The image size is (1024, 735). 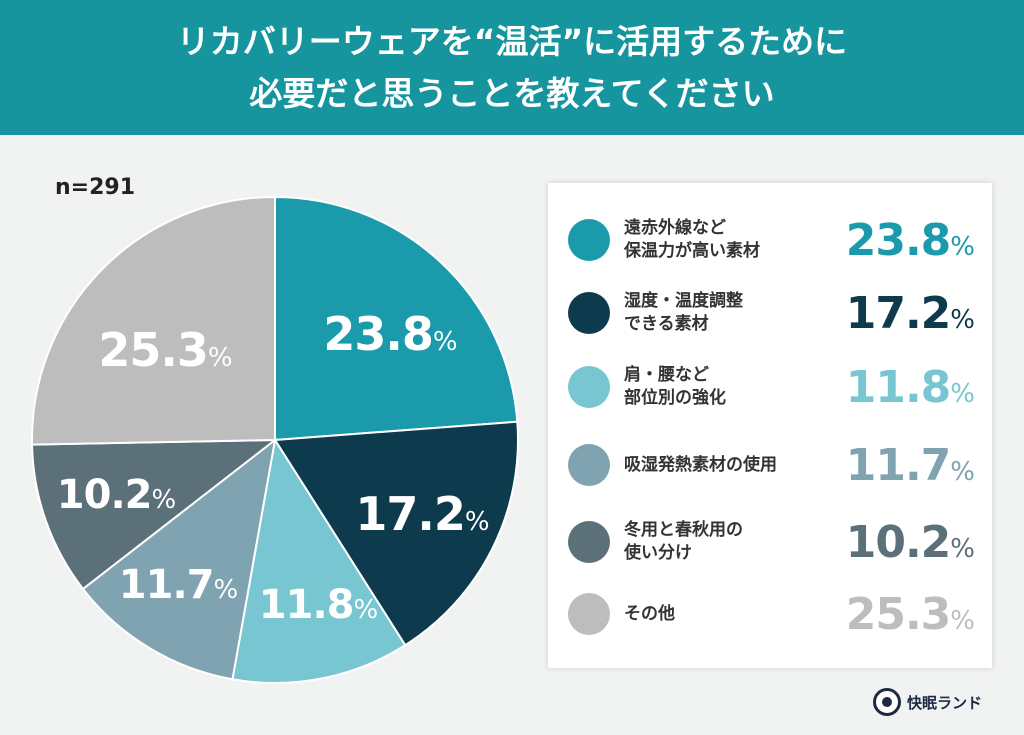 I want to click on legend-label: その他, so click(x=649, y=613).